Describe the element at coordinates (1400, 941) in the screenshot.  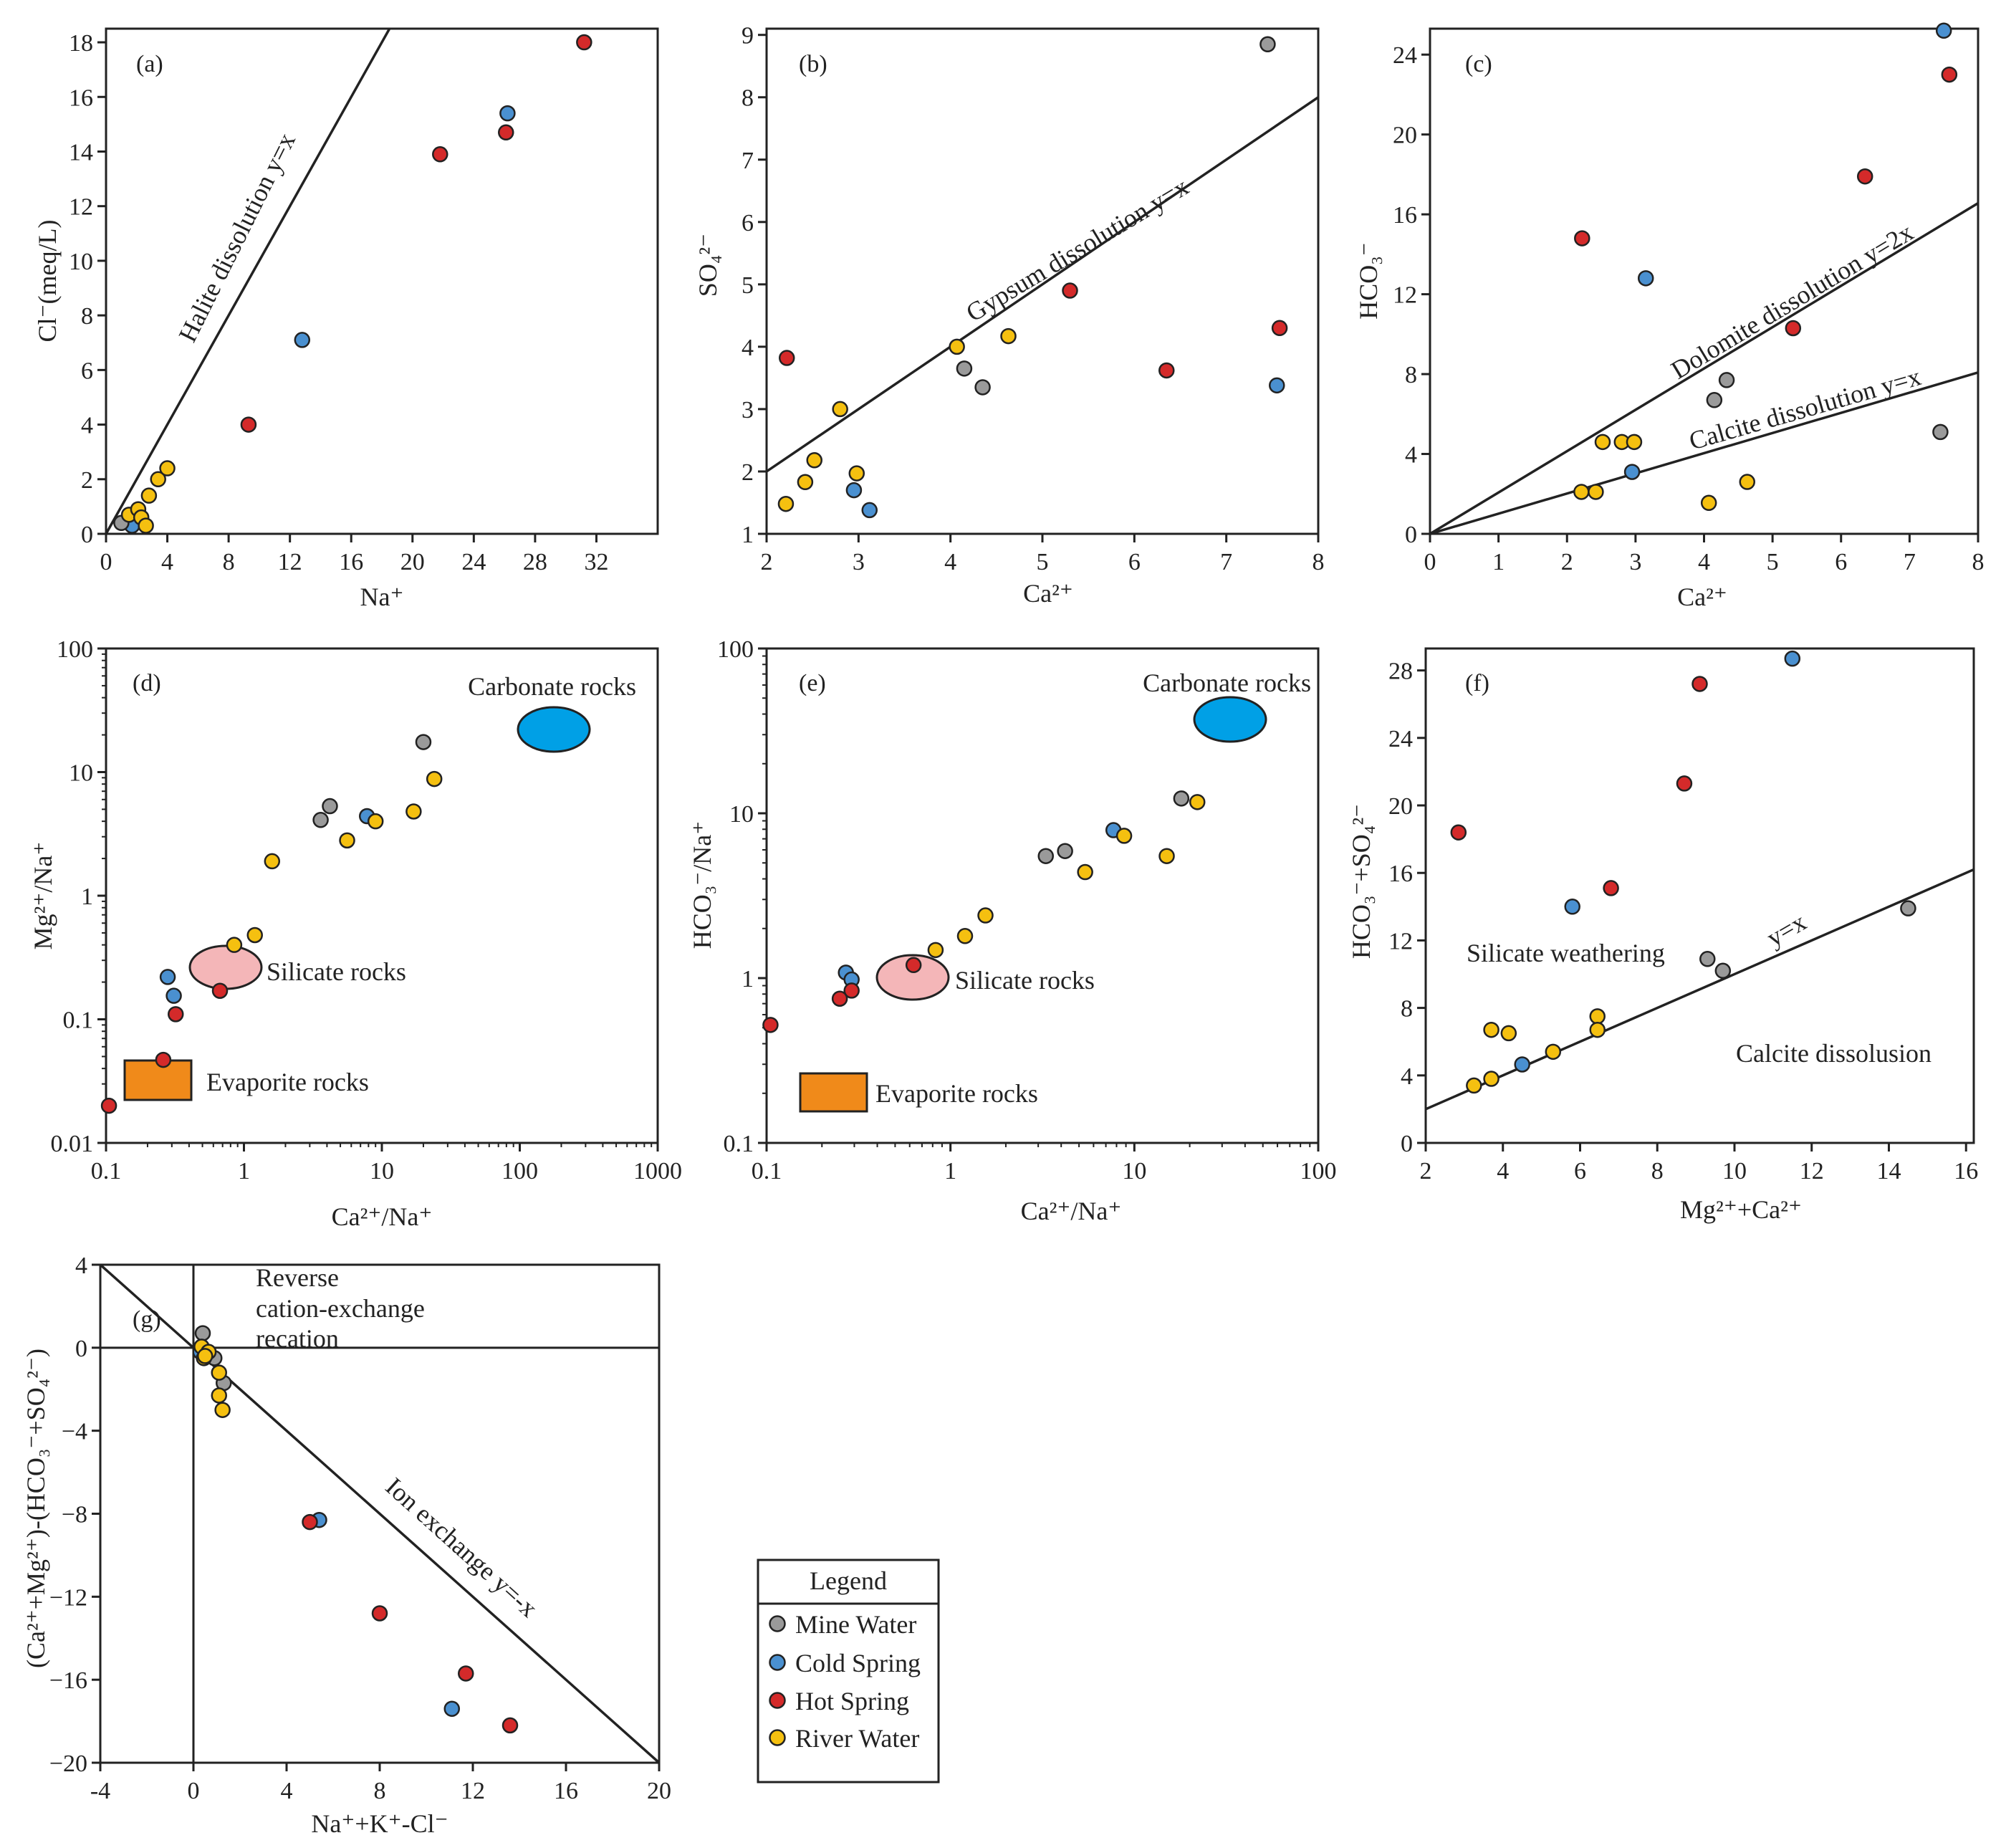
I see `panel-f-ytick-label: 12` at that location.